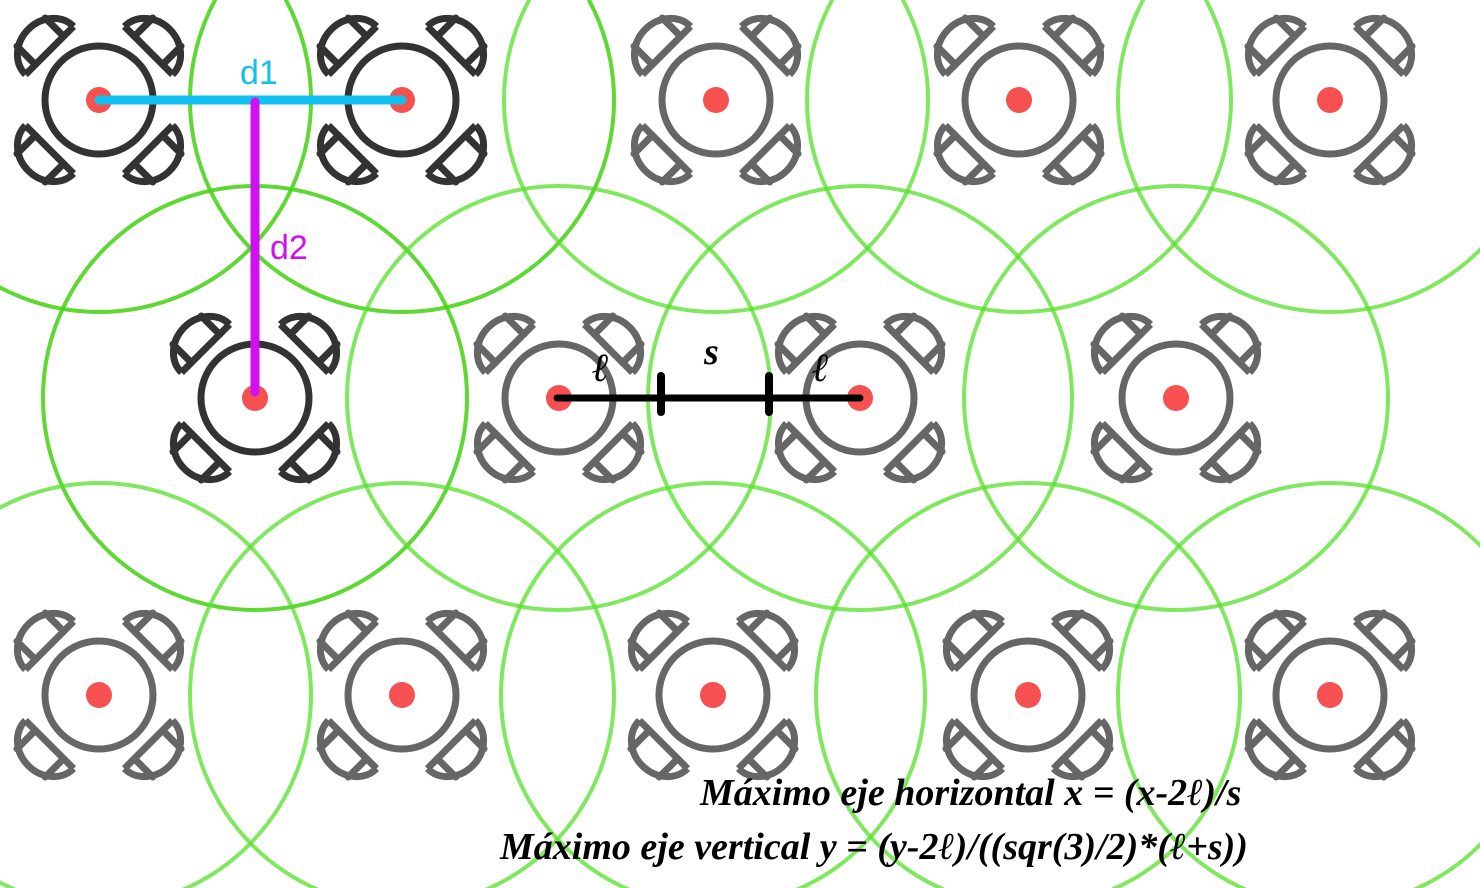  What do you see at coordinates (708, 373) in the screenshot?
I see `spacing-measurement: ℓ s ℓ` at bounding box center [708, 373].